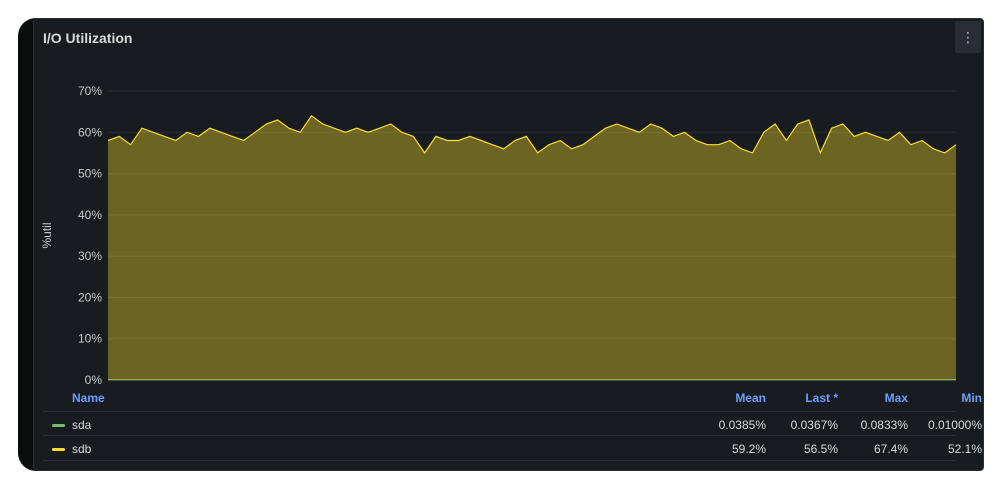 This screenshot has height=489, width=1000. Describe the element at coordinates (512, 401) in the screenshot. I see `legend-header: Name Mean Last * Max Min` at that location.